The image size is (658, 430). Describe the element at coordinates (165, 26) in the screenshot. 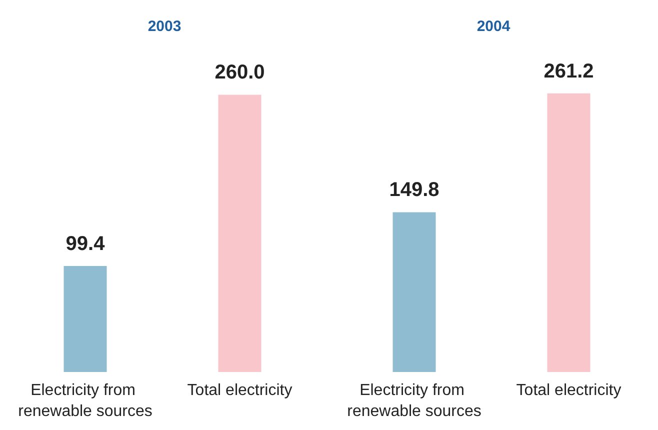

I see `chart-title: 2003` at that location.